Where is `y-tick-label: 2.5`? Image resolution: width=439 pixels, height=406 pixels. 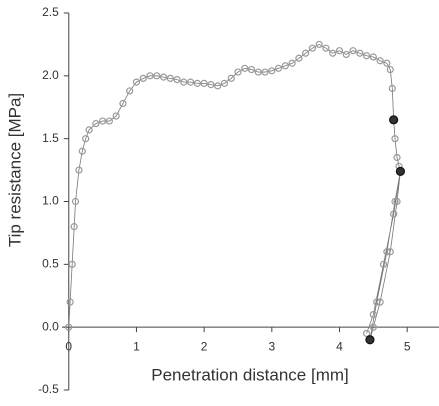 y-tick-label: 2.5 is located at coordinates (50, 12).